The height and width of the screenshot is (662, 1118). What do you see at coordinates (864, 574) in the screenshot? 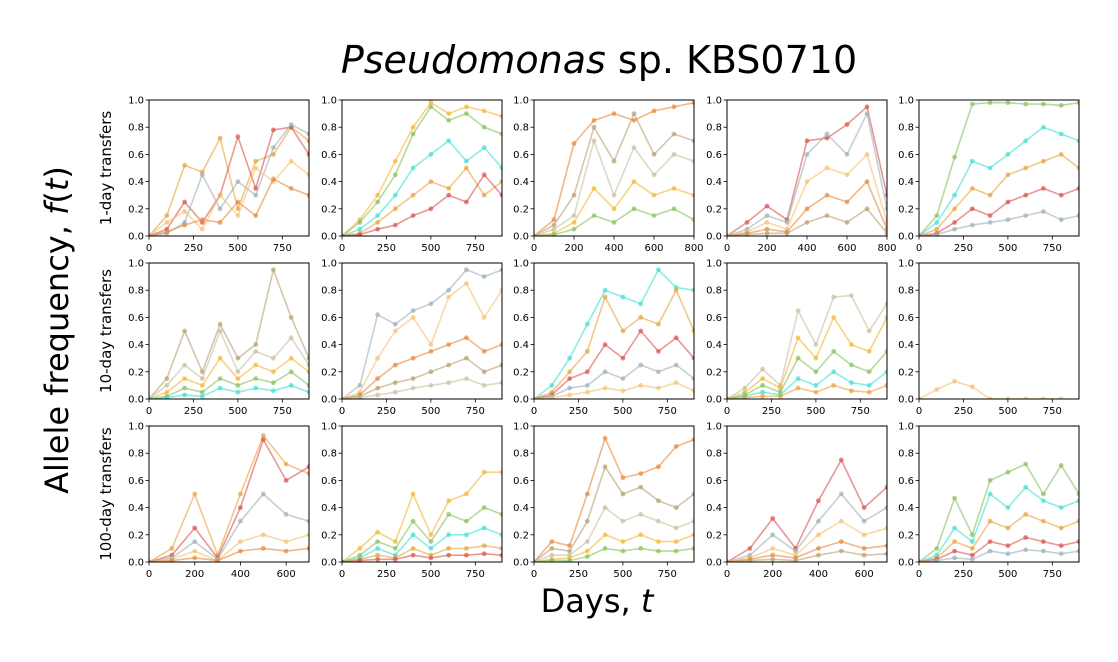
I see `x-tick-label: 600` at bounding box center [864, 574].